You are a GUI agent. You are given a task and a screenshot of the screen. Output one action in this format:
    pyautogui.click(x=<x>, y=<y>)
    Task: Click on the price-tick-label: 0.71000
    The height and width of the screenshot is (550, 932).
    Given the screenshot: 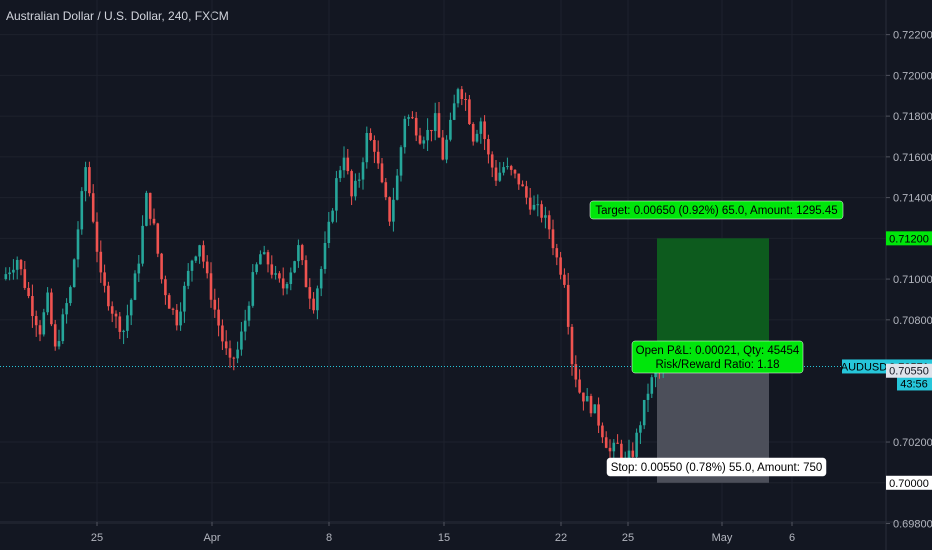 What is the action you would take?
    pyautogui.click(x=912, y=280)
    